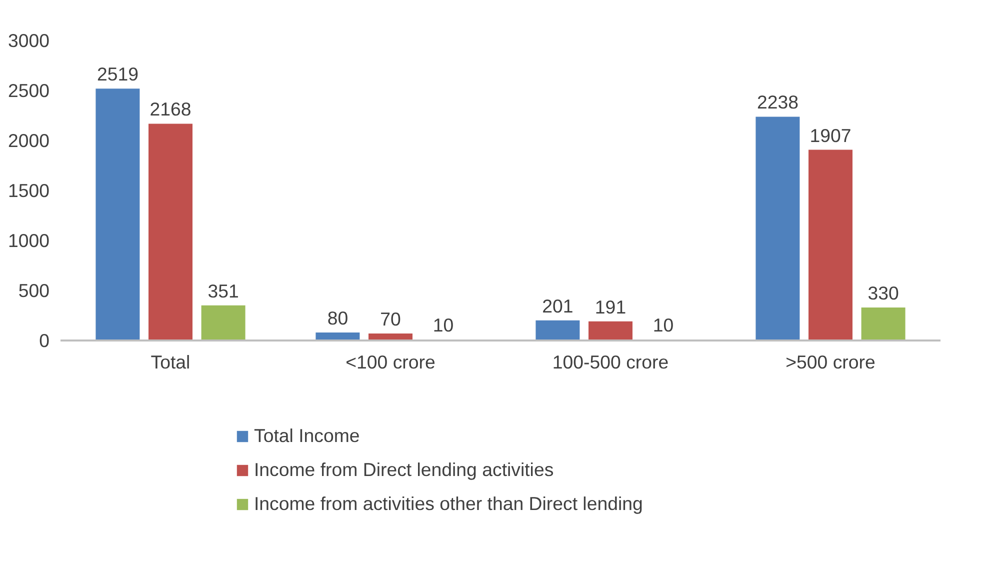  I want to click on data-label: 2168, so click(171, 109).